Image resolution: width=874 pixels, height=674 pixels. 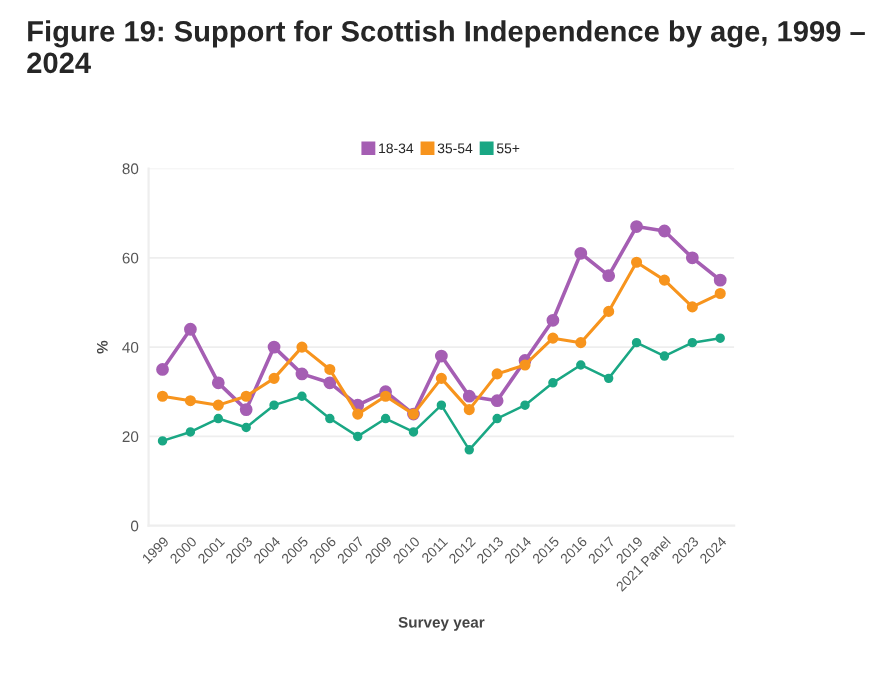 What do you see at coordinates (446, 47) in the screenshot?
I see `chart-title: Figure 19: Support for Scottish Independence by age, 1999 – 2024` at bounding box center [446, 47].